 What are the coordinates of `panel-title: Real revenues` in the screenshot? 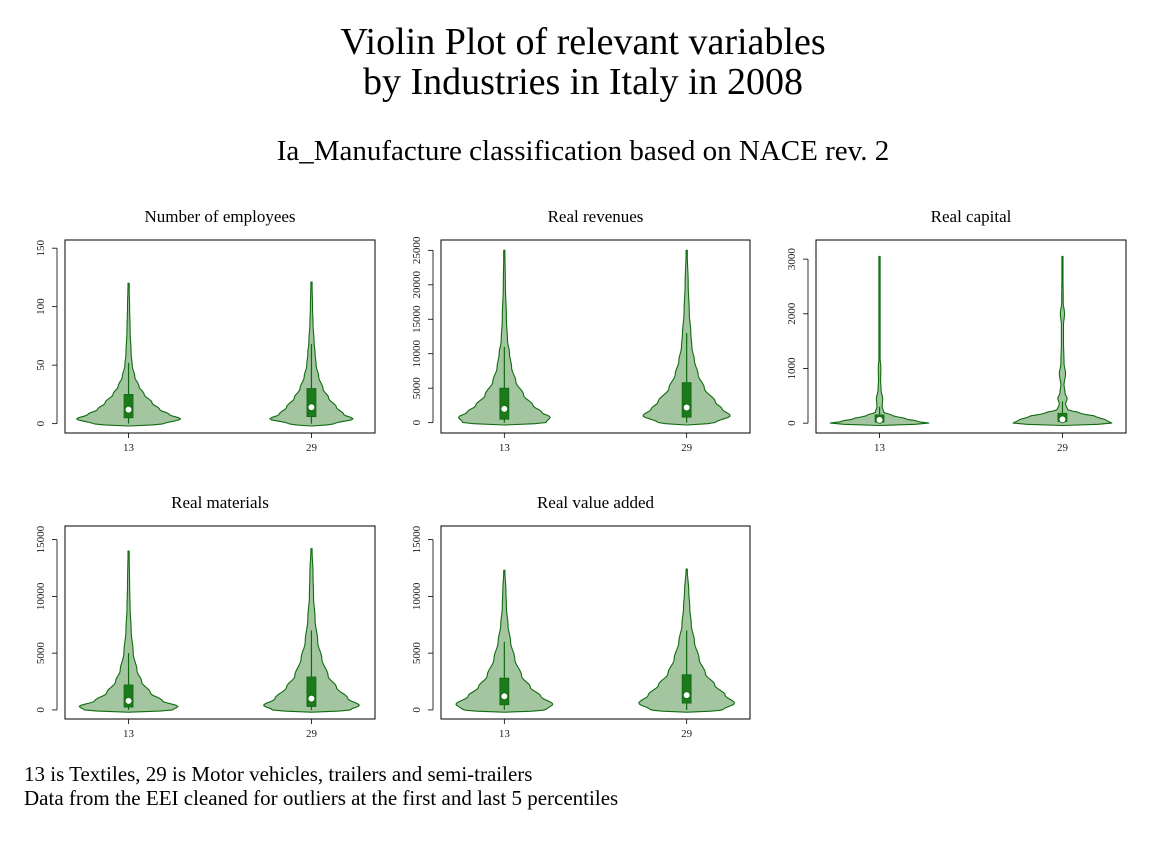 It's located at (596, 216).